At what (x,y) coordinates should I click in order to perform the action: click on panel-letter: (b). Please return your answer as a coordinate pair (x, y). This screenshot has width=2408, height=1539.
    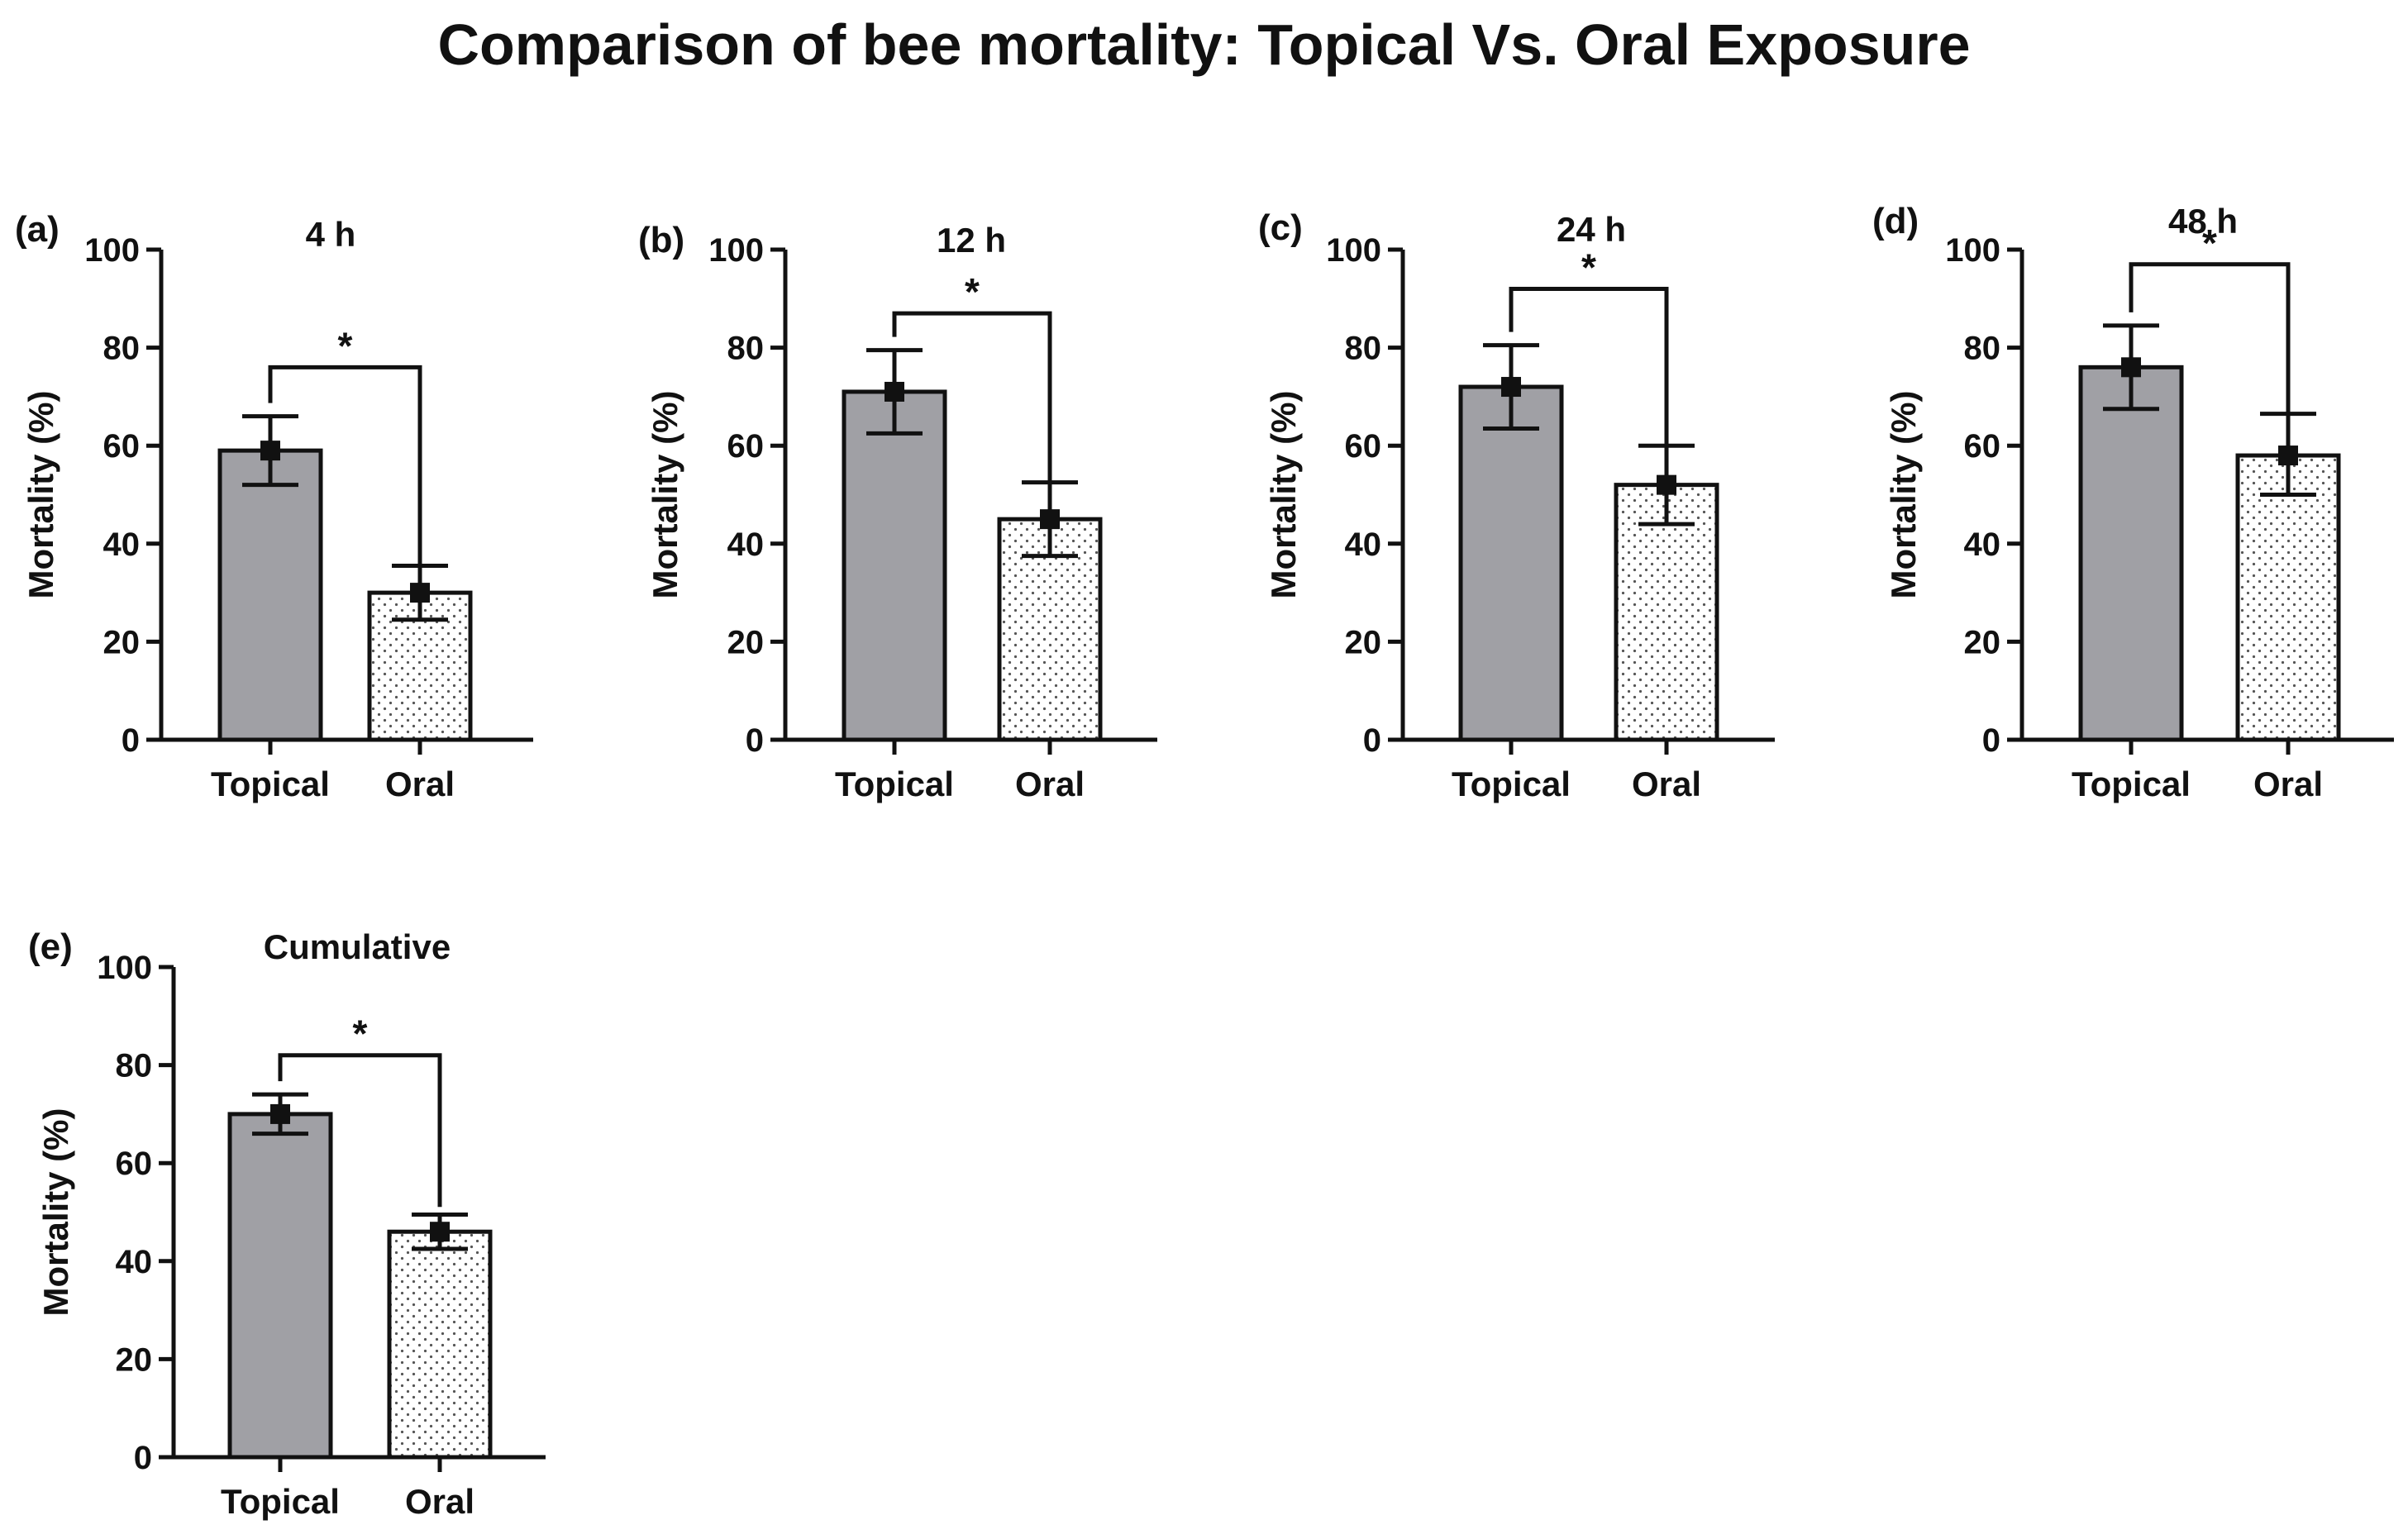
    Looking at the image, I should click on (661, 240).